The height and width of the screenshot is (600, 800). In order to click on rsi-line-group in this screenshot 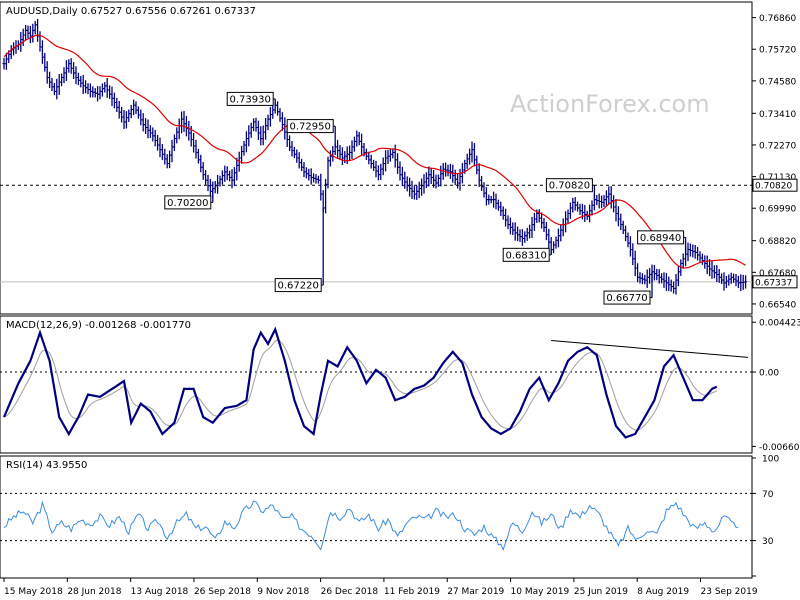, I will do `click(371, 526)`.